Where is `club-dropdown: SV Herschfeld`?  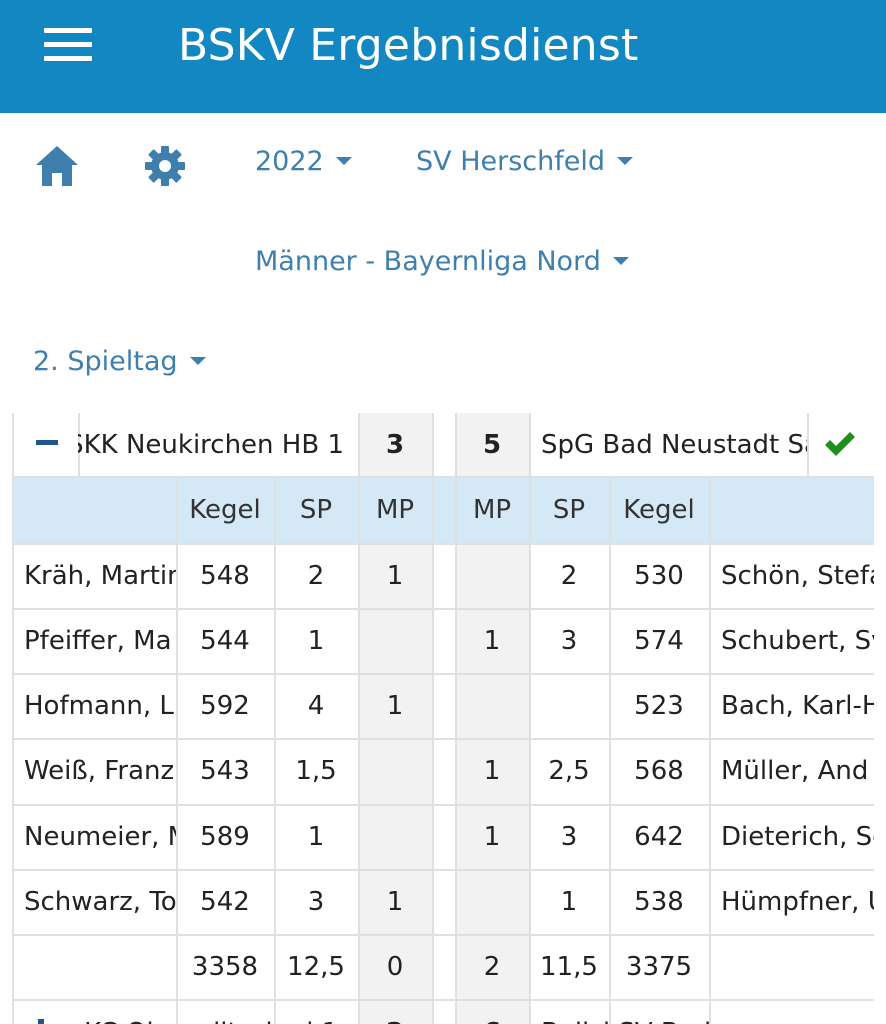
club-dropdown: SV Herschfeld is located at coordinates (524, 161).